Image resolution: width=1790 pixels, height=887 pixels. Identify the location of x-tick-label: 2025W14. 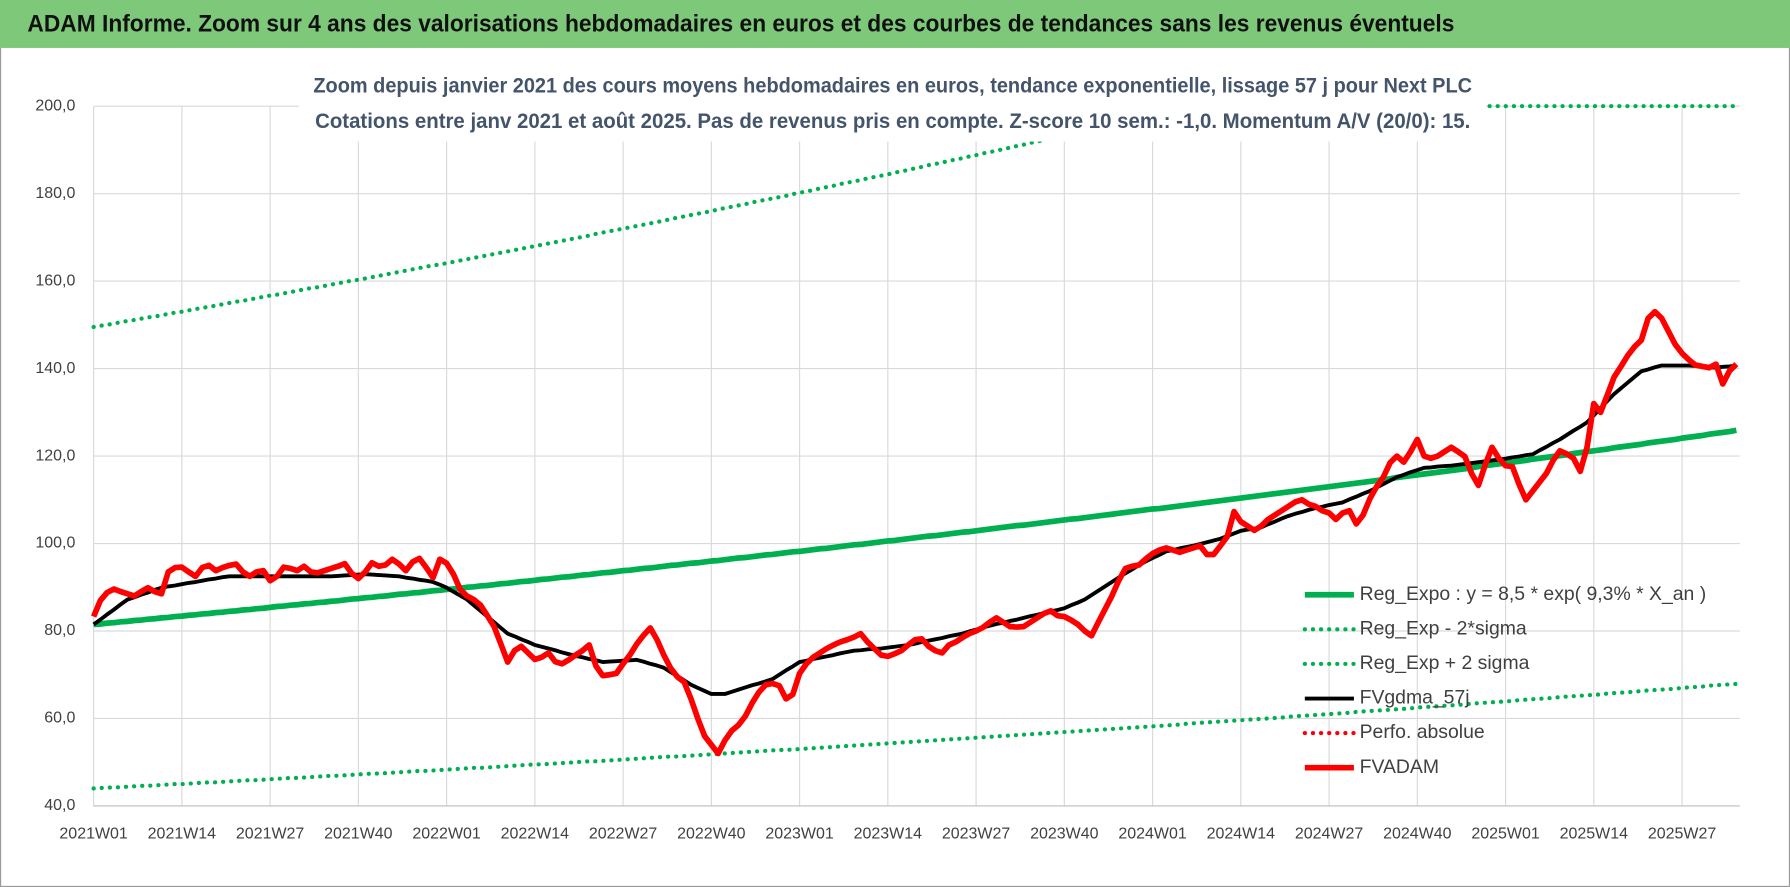
(1594, 834).